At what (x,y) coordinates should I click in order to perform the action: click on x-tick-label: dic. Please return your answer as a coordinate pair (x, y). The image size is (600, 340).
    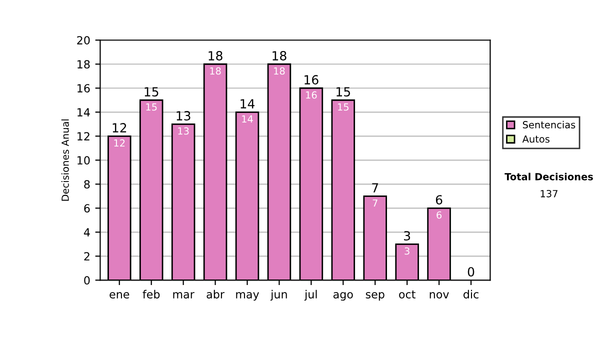
    Looking at the image, I should click on (471, 294).